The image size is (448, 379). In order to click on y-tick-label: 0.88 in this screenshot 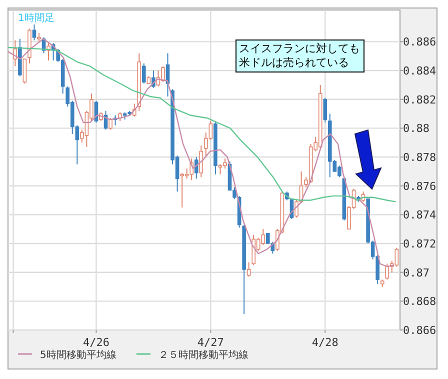, I will do `click(416, 129)`.